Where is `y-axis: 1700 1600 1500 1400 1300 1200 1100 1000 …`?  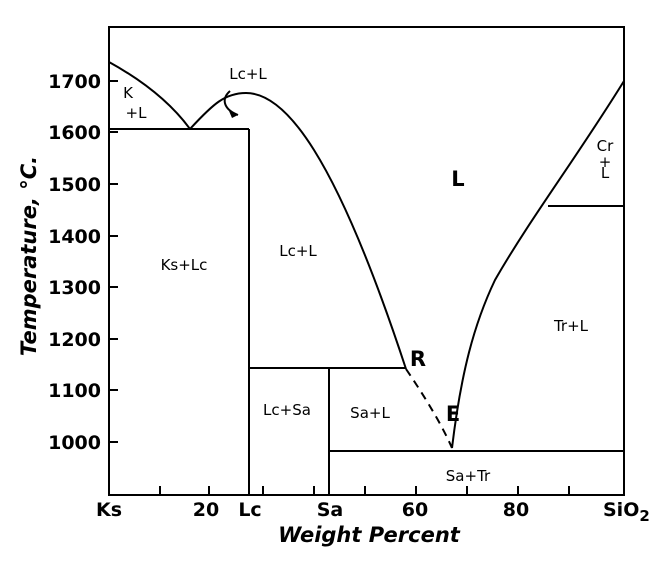 y-axis: 1700 1600 1500 1400 1300 1200 1100 1000 … is located at coordinates (67, 262).